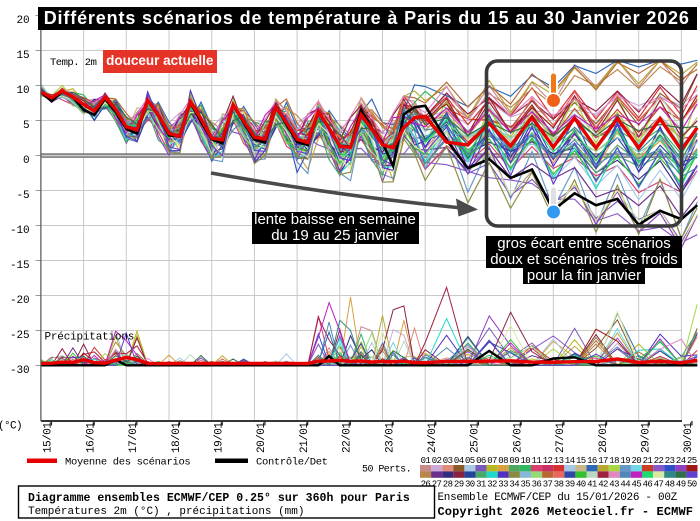 This screenshot has width=700, height=521. What do you see at coordinates (604, 437) in the screenshot?
I see `svg-text: 28/01` at bounding box center [604, 437].